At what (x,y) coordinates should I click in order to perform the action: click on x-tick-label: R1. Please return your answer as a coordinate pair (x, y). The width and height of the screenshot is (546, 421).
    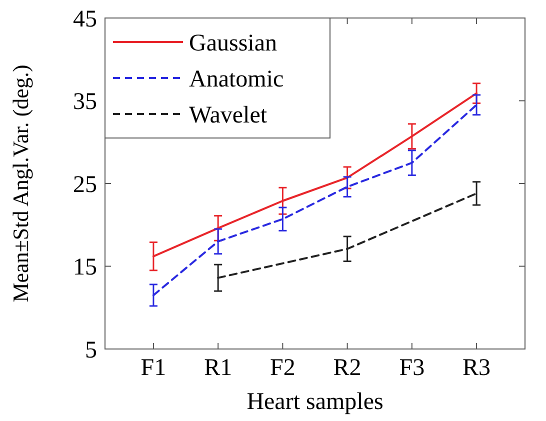
    Looking at the image, I should click on (218, 368).